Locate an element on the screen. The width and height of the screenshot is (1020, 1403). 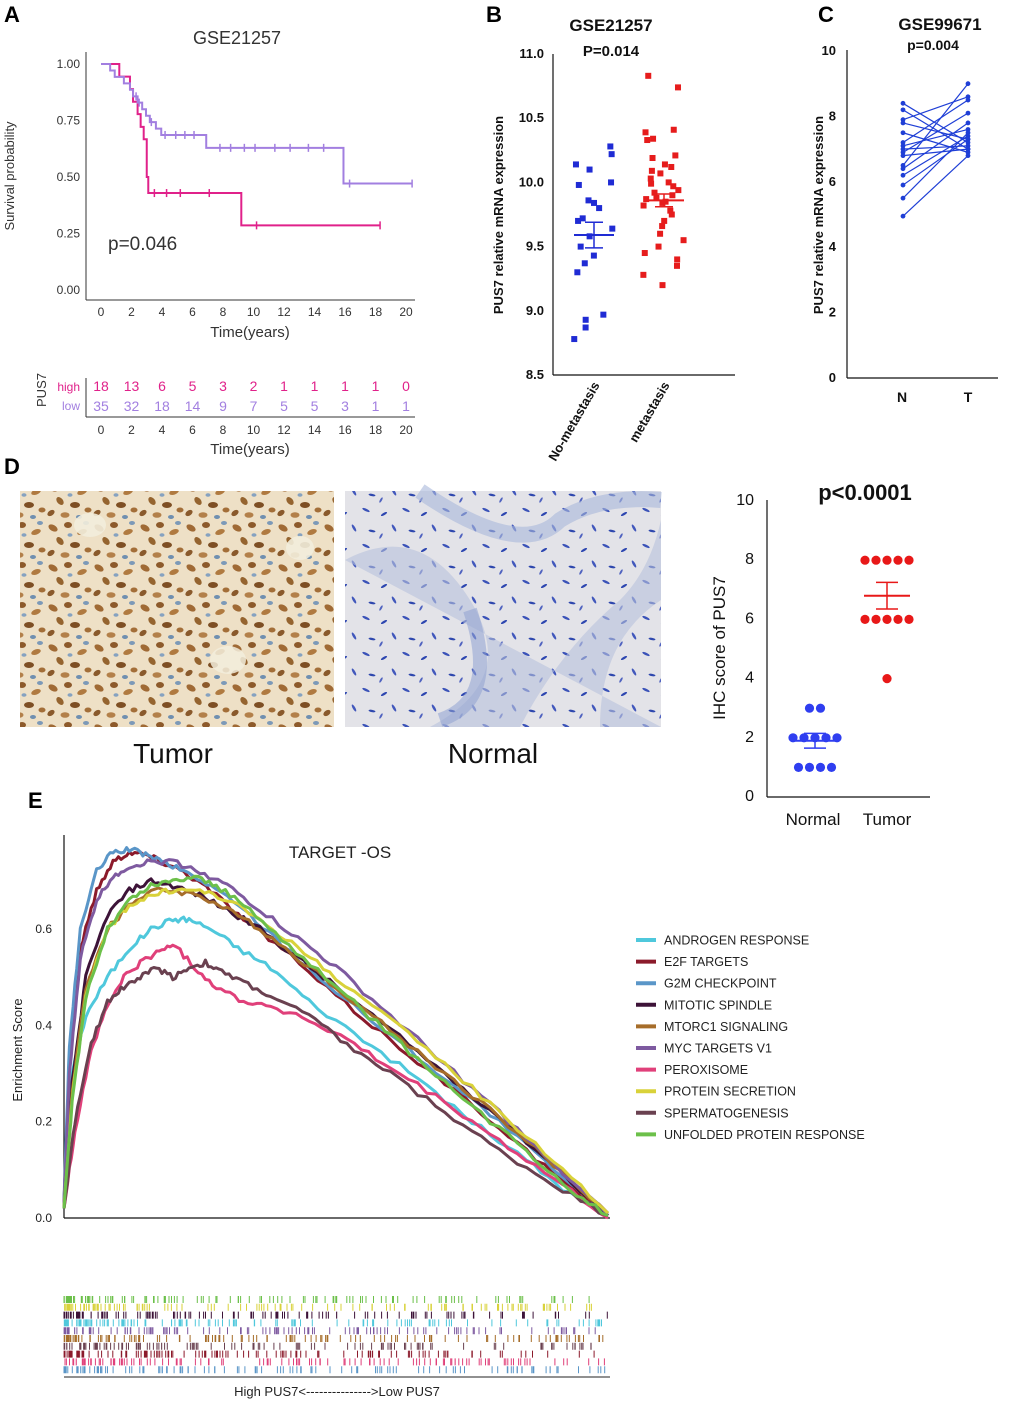
km-curve-high is located at coordinates (241, 145).